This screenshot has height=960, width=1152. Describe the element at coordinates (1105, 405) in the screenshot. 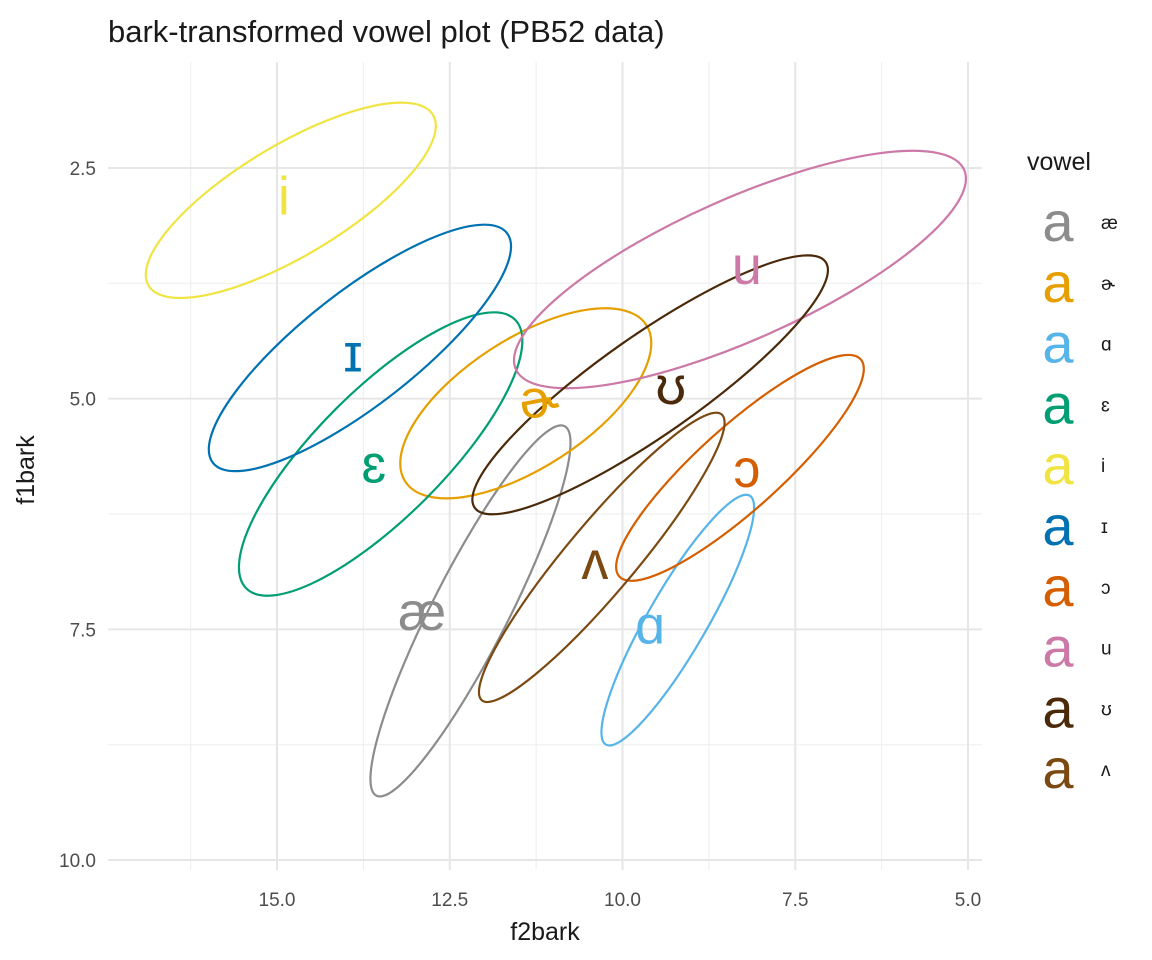

I see `legend-label: ɛ` at that location.